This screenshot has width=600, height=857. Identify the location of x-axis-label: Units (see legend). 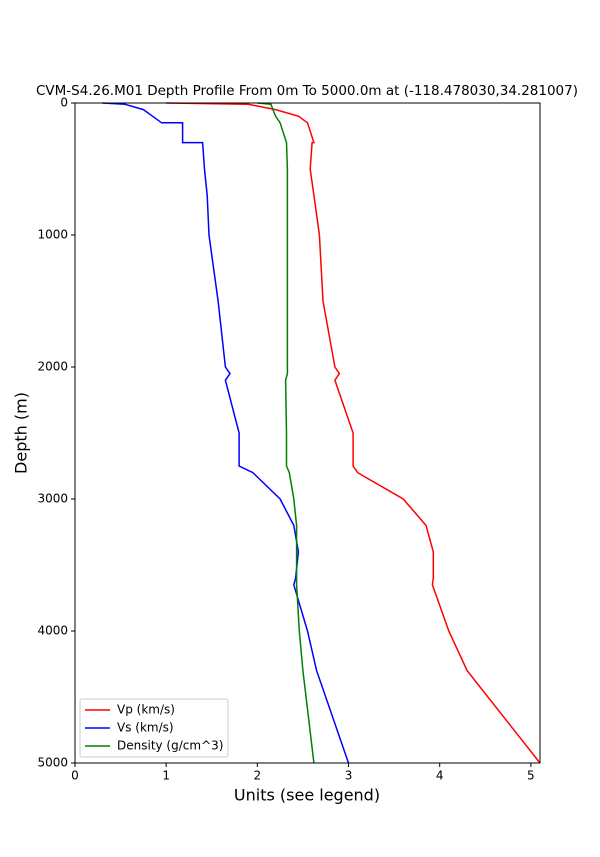
(307, 795).